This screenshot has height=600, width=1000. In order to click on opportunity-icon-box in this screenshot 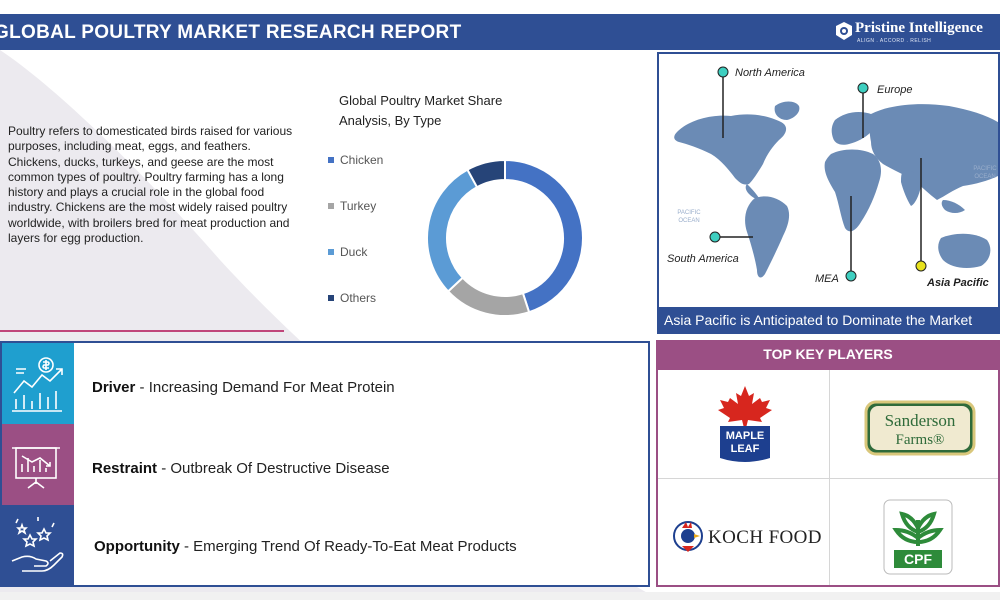, I will do `click(38, 545)`.